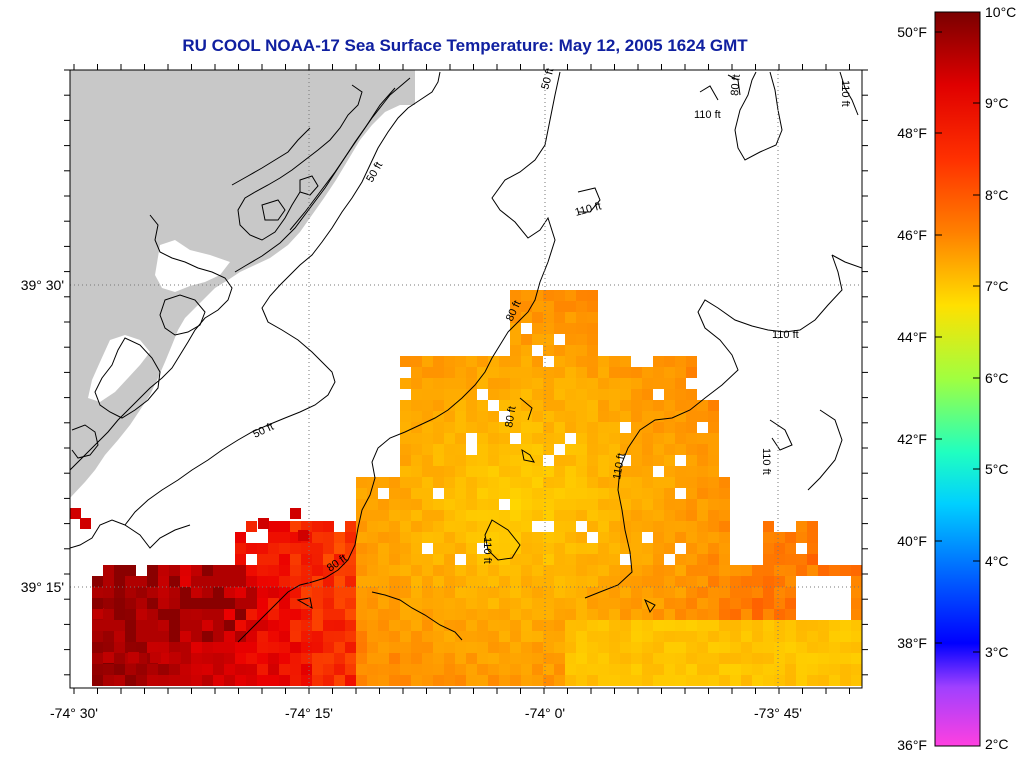 This screenshot has width=1024, height=761. What do you see at coordinates (997, 744) in the screenshot?
I see `colorbar-c-label: 2°C` at bounding box center [997, 744].